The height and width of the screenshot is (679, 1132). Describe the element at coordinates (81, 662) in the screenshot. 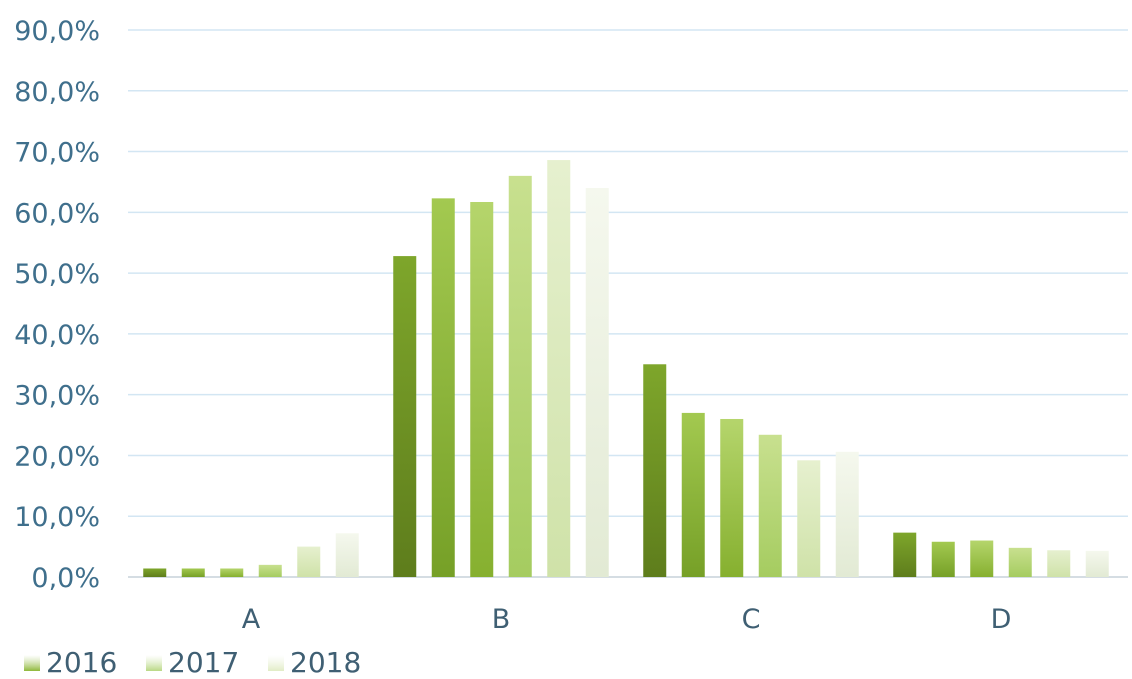

I see `legend-label-2016: 2016` at that location.